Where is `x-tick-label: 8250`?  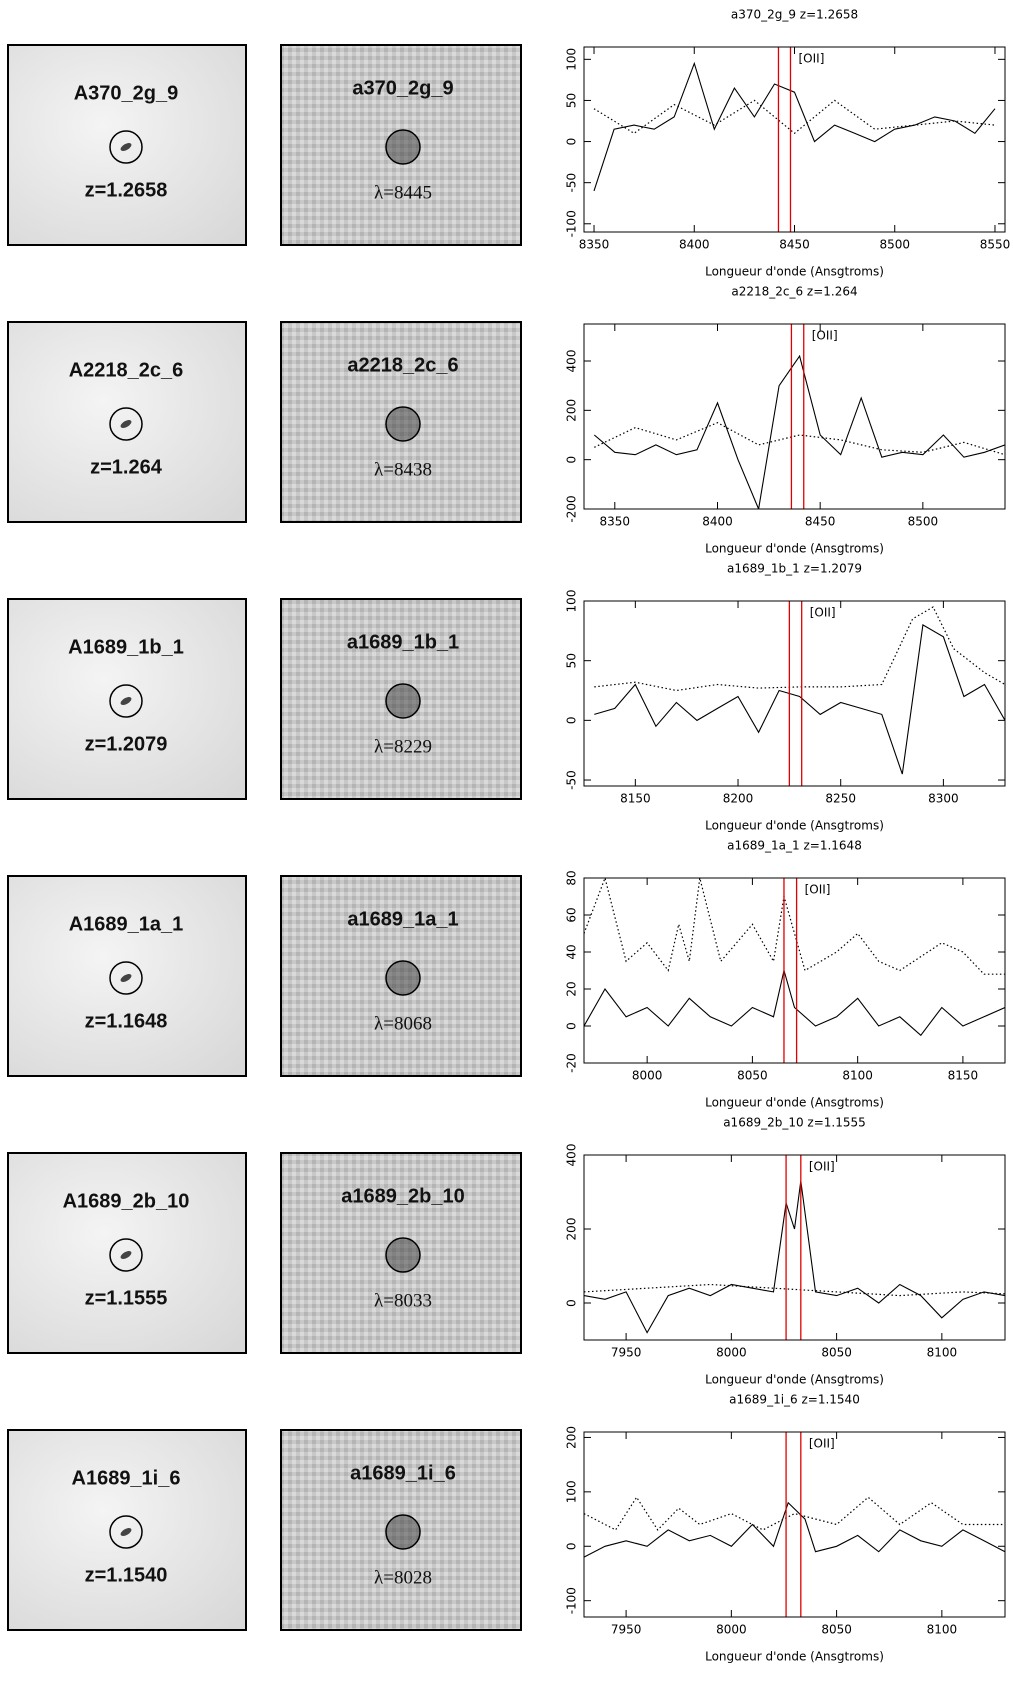
x-tick-label: 8250 is located at coordinates (840, 799).